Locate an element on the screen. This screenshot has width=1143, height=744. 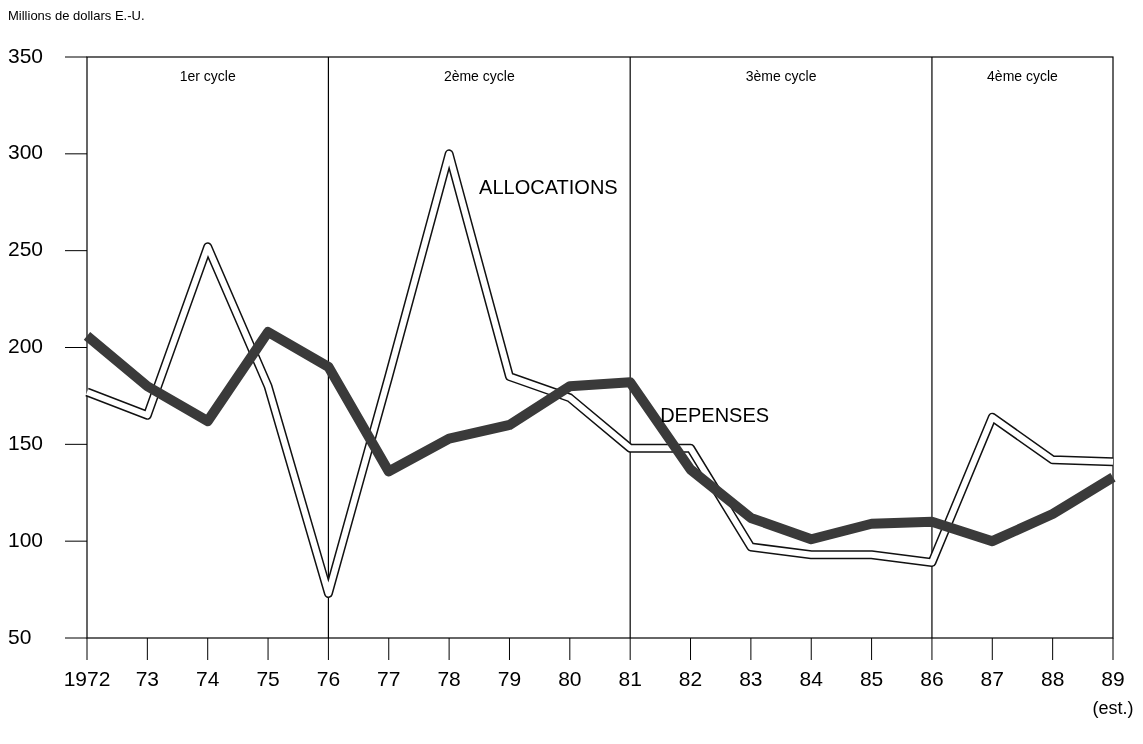
x-tick-label: 75 is located at coordinates (268, 678).